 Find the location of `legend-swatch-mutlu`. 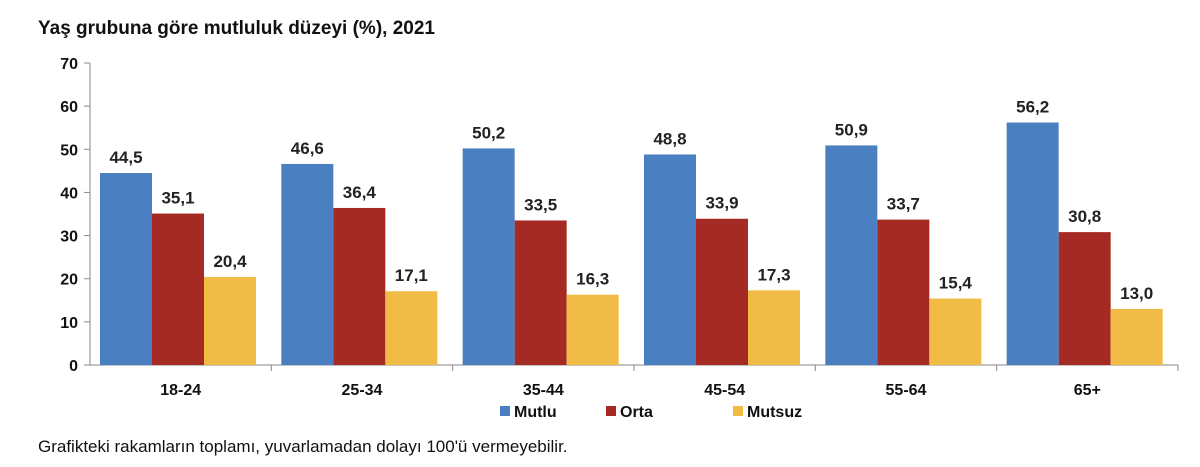

legend-swatch-mutlu is located at coordinates (505, 411).